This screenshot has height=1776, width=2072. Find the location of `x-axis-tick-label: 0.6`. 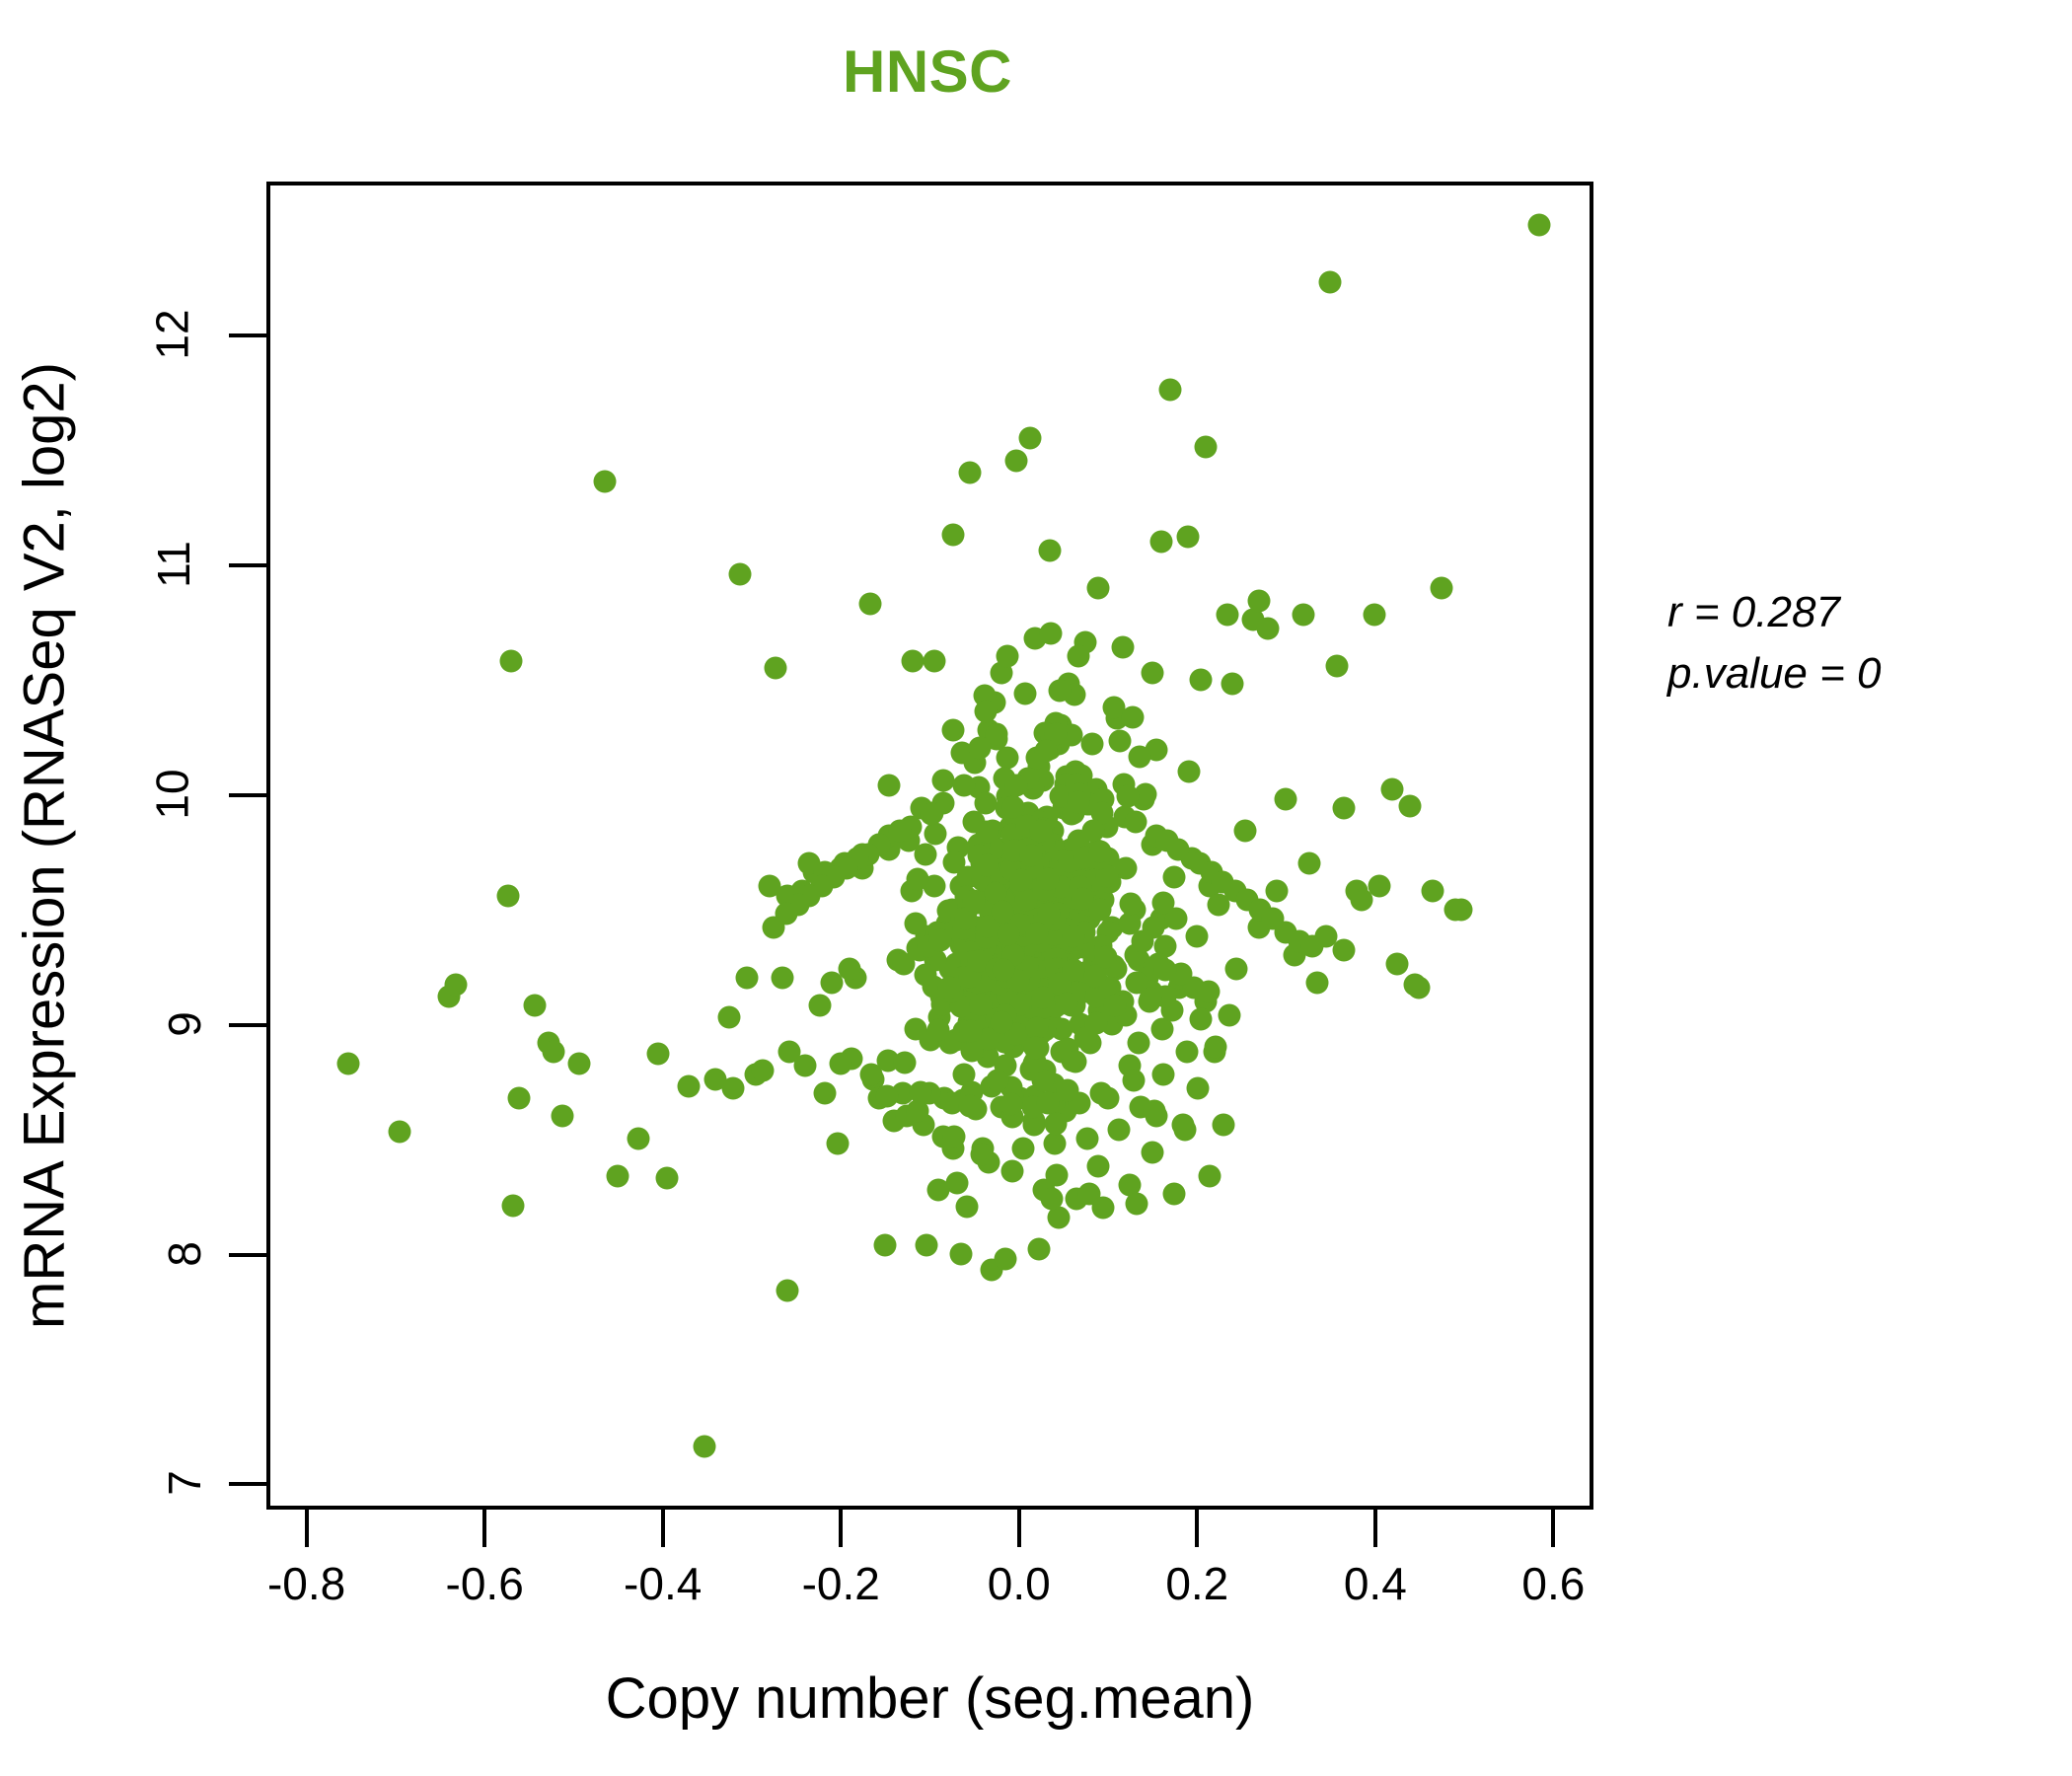

x-axis-tick-label: 0.6 is located at coordinates (1554, 1584).